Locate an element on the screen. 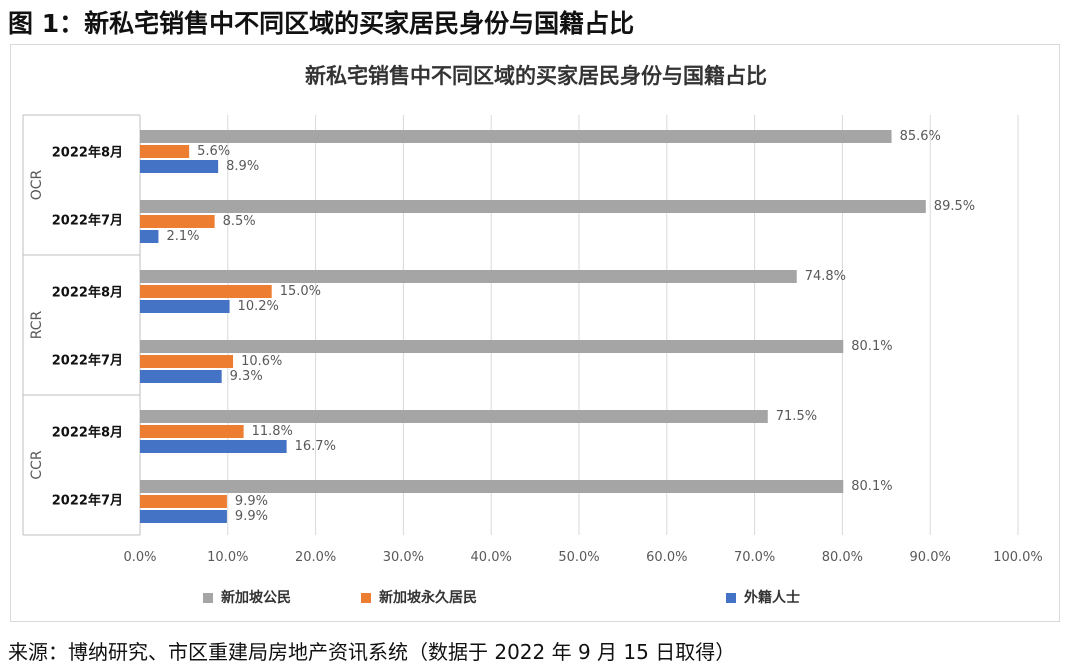 This screenshot has width=1078, height=665. legend-label: 新加坡永久居民 is located at coordinates (428, 597).